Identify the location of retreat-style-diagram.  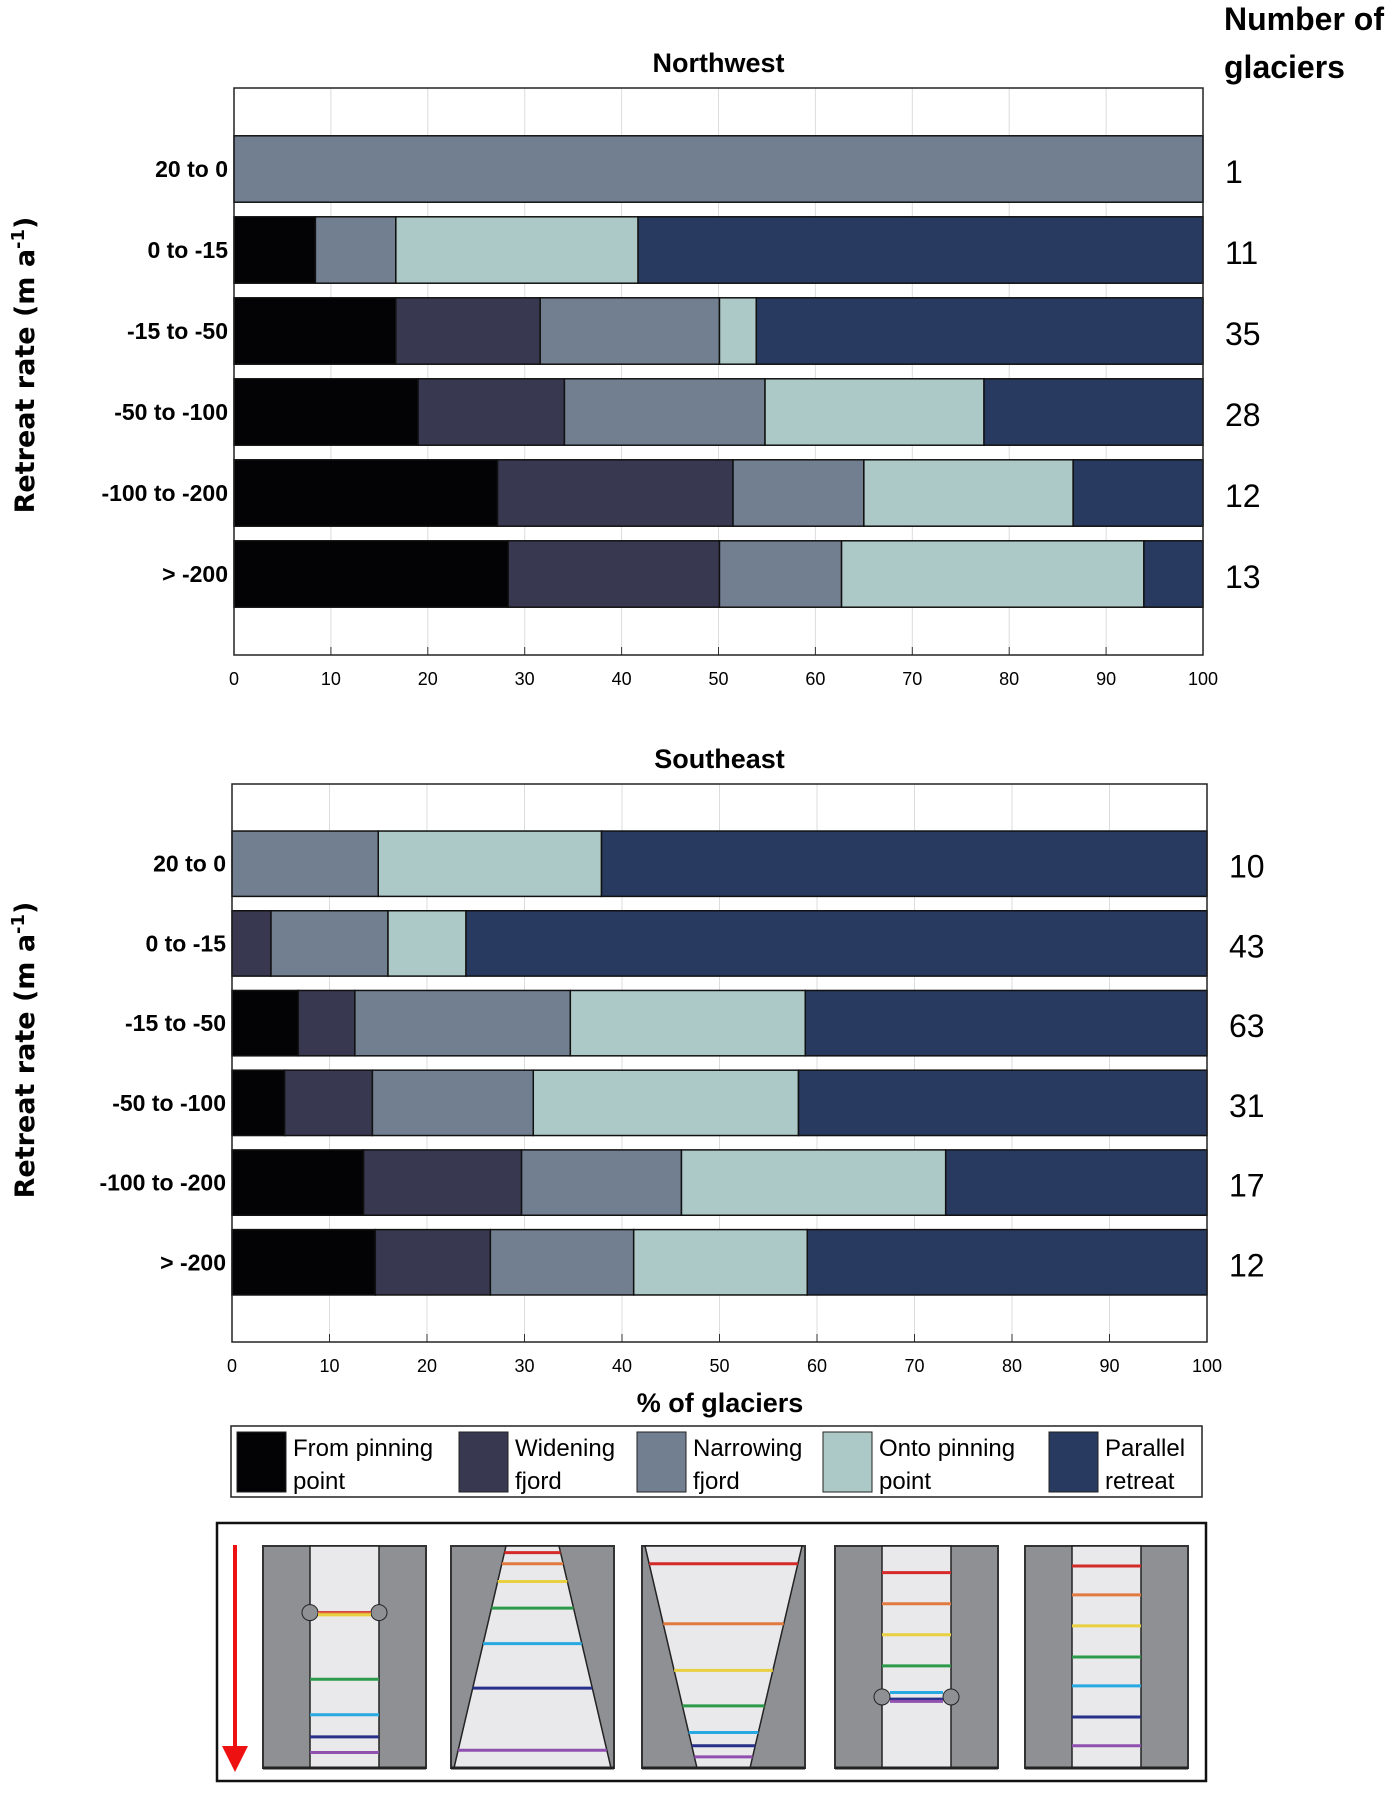
(711, 1652).